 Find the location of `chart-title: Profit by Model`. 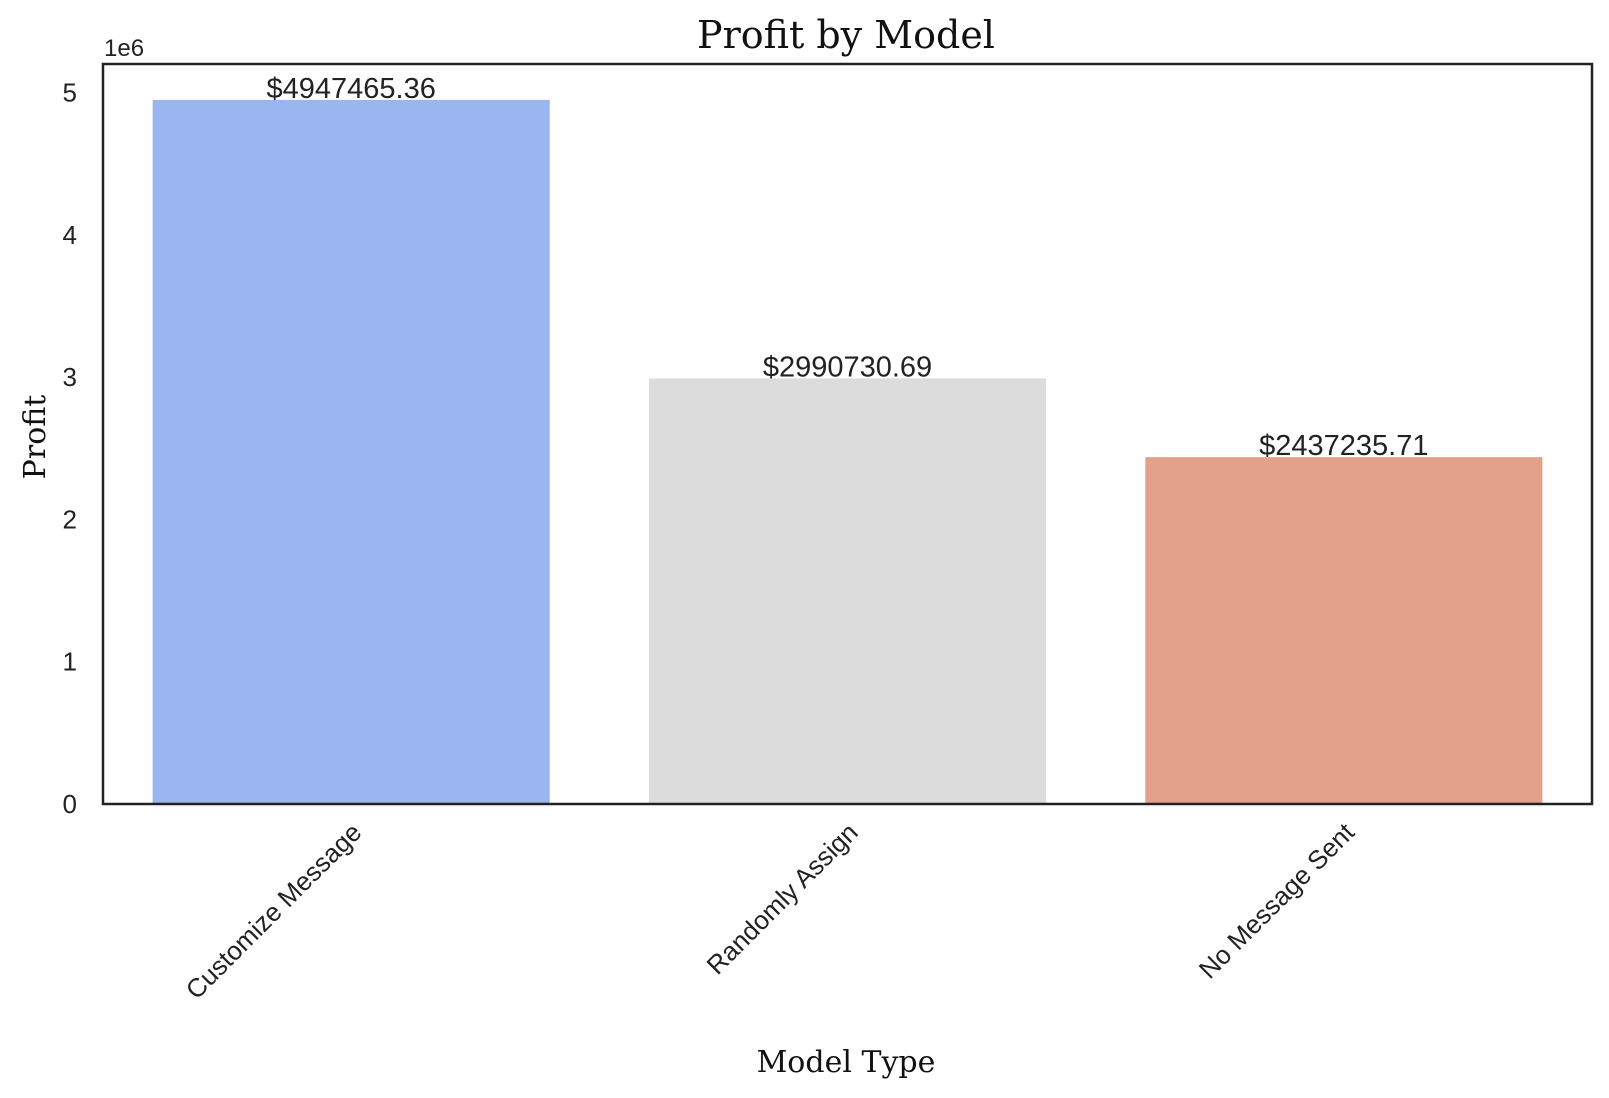

chart-title: Profit by Model is located at coordinates (846, 35).